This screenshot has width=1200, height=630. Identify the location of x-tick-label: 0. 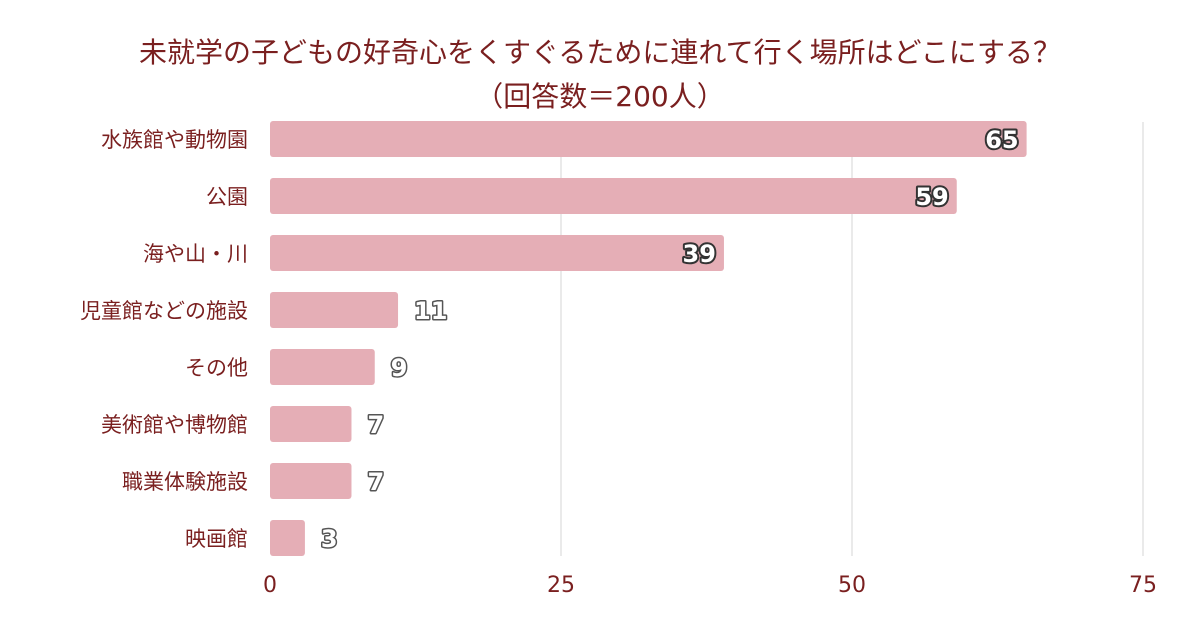
(270, 585).